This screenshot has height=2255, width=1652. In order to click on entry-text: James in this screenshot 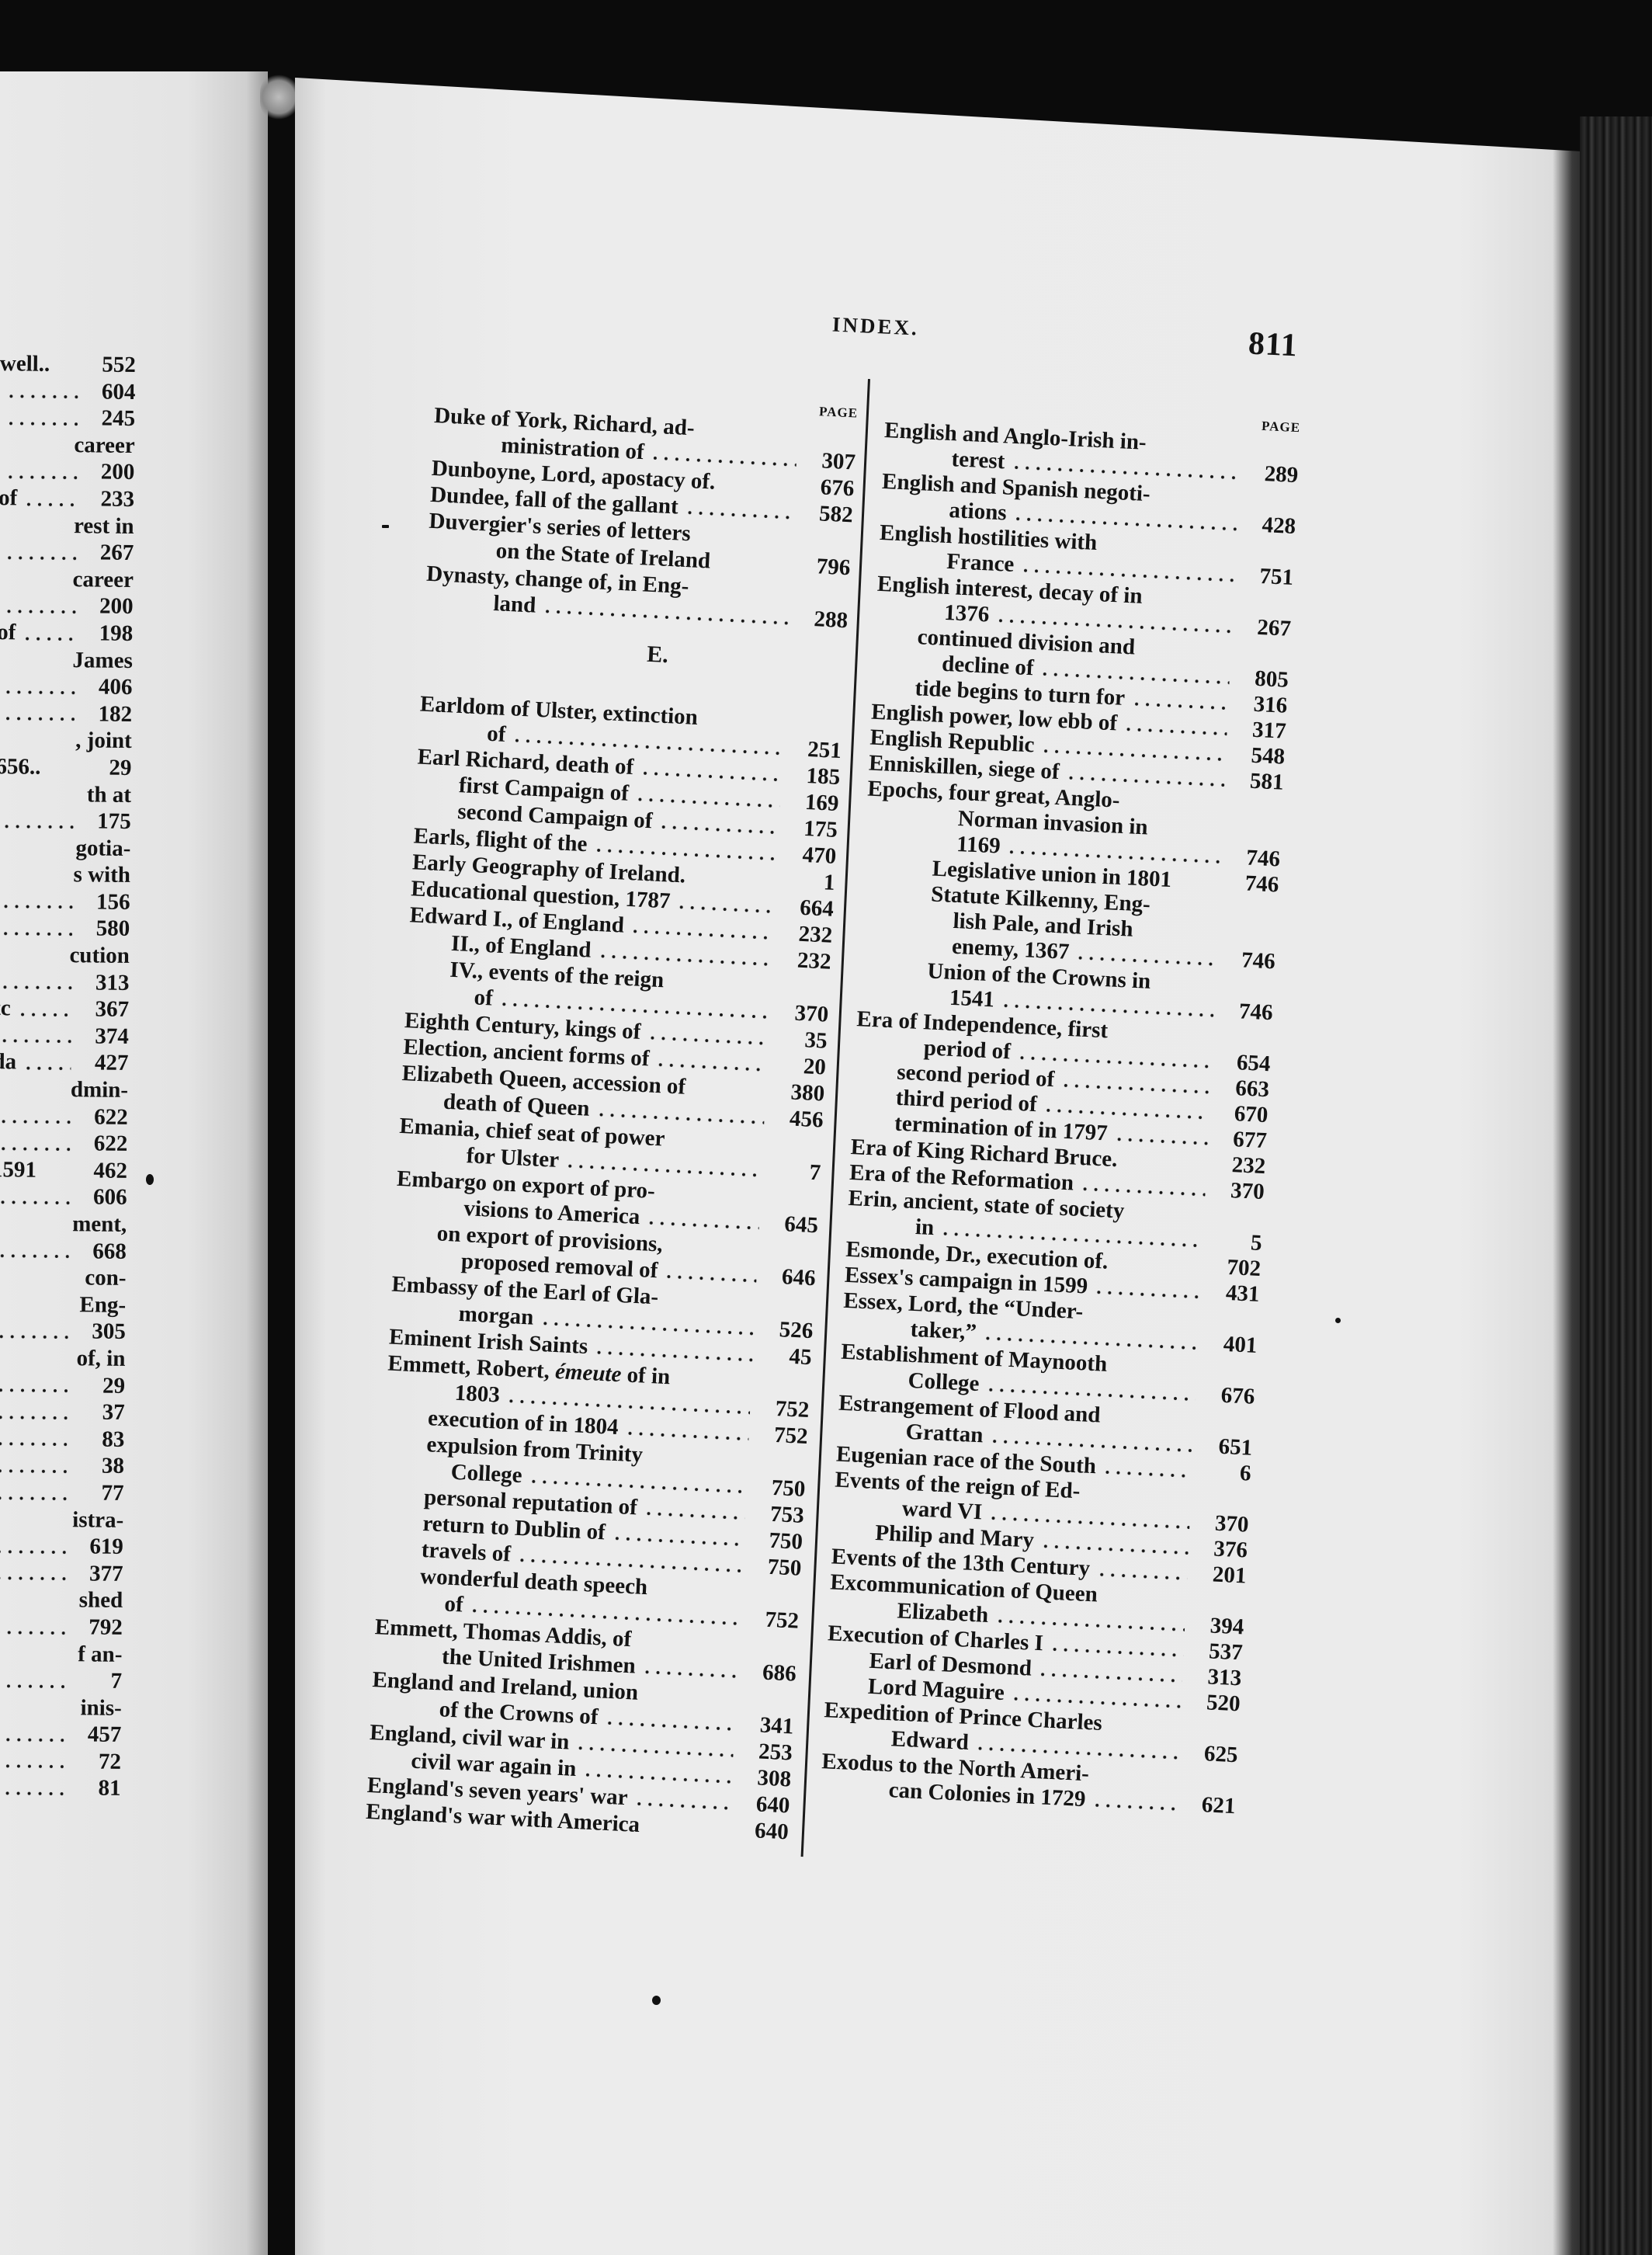, I will do `click(103, 660)`.